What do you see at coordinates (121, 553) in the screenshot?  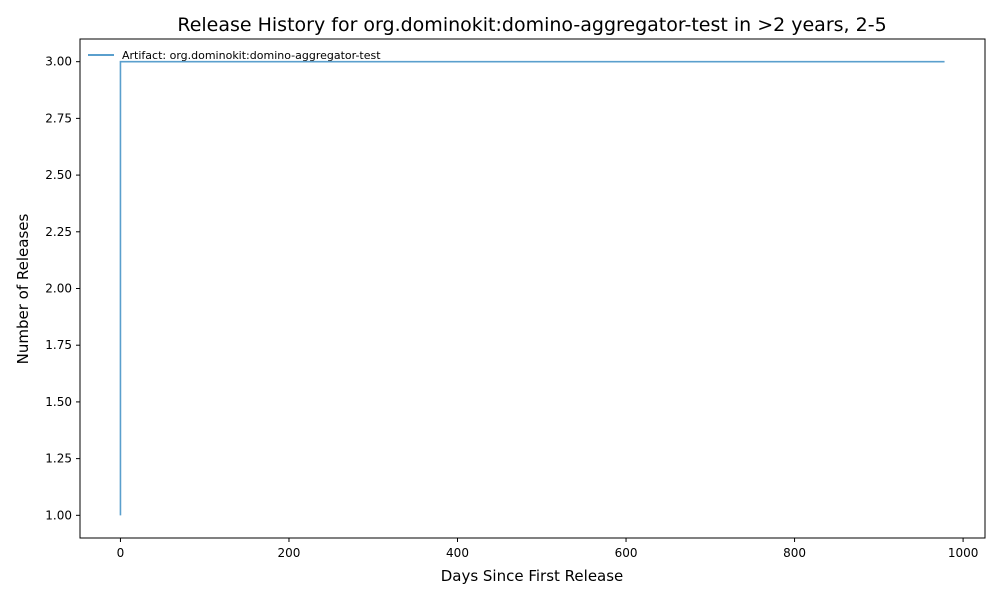 I see `x-tick-label: 0` at bounding box center [121, 553].